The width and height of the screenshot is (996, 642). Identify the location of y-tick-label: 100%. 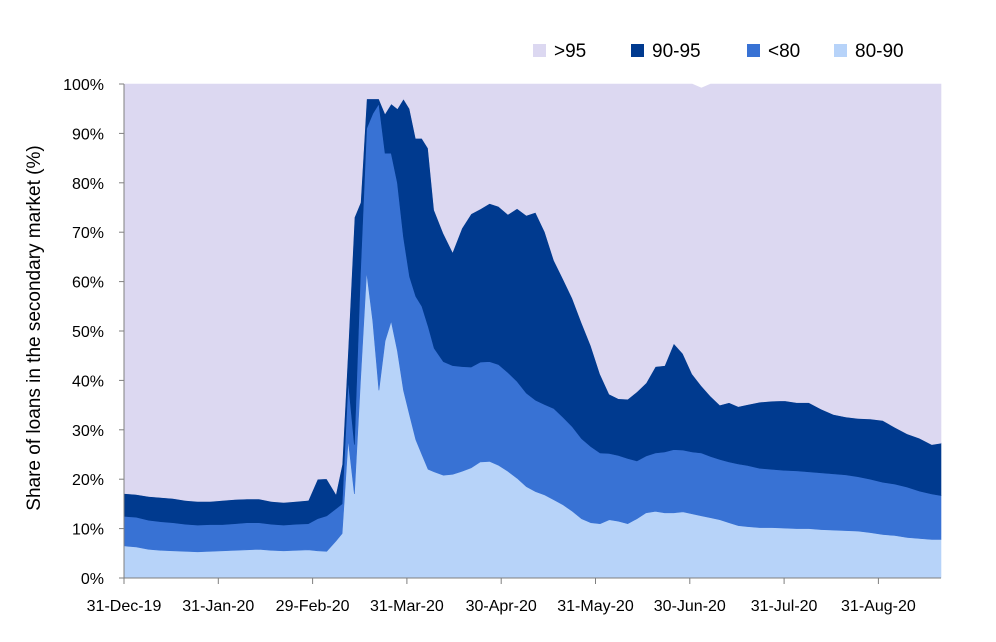
(83, 85).